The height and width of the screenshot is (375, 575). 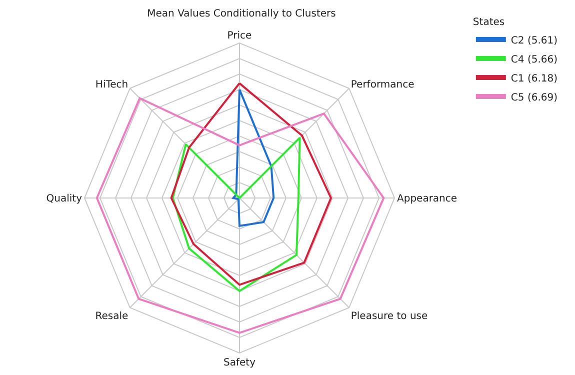 I want to click on spoke-label: Quality, so click(x=64, y=199).